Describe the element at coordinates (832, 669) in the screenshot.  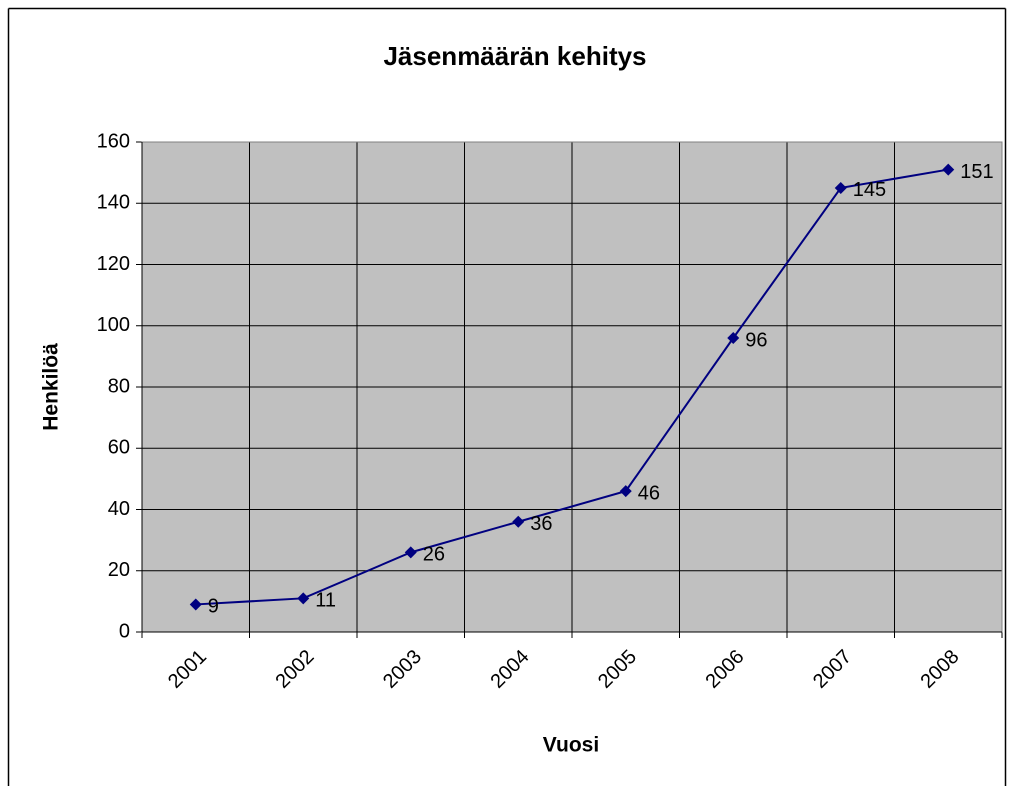
I see `x-tick-label: 2007` at that location.